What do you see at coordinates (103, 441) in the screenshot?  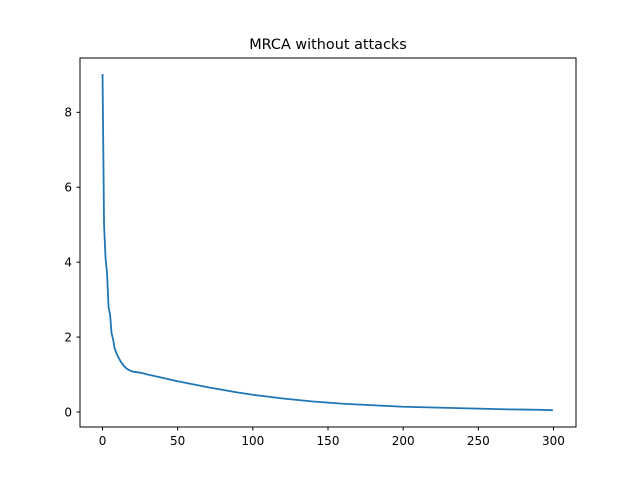 I see `x-tick-label: 0` at bounding box center [103, 441].